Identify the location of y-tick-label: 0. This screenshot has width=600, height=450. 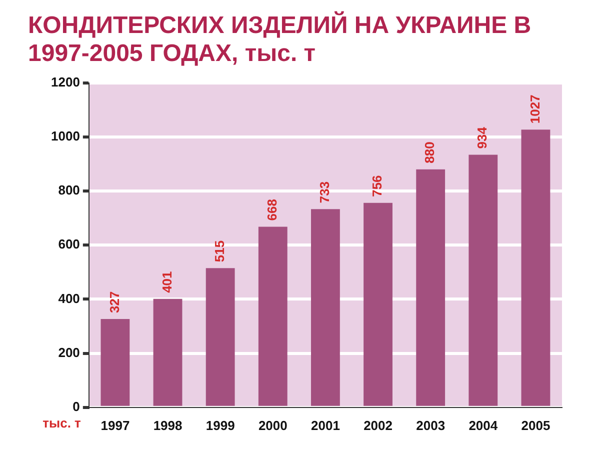
(76, 406).